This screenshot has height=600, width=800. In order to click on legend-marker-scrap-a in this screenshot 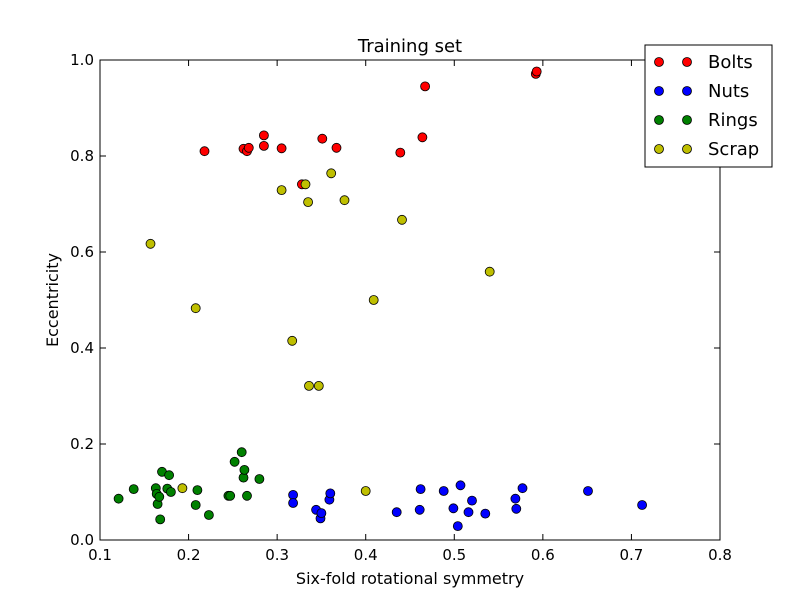, I will do `click(659, 149)`.